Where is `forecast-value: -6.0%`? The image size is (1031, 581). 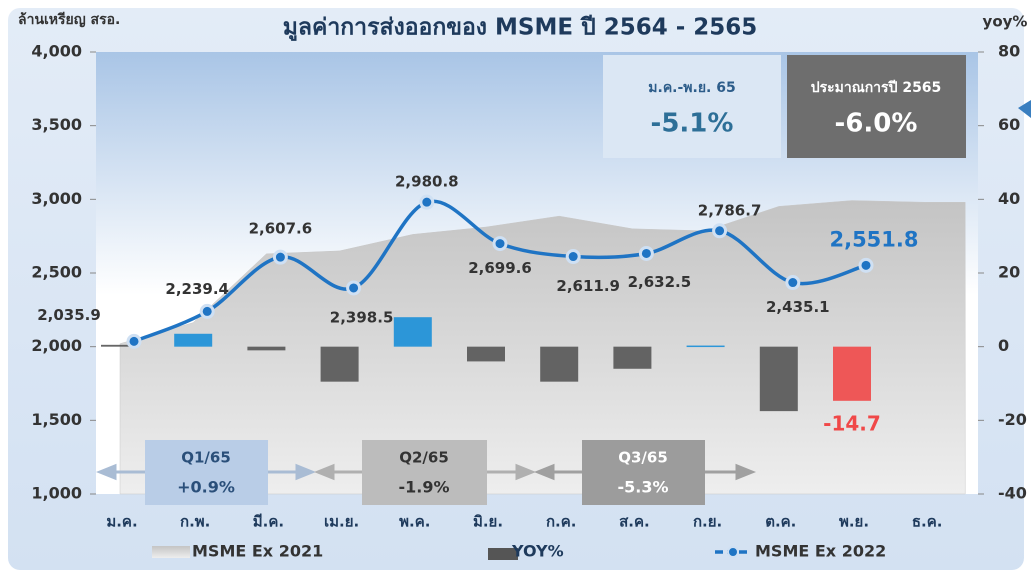 forecast-value: -6.0% is located at coordinates (876, 124).